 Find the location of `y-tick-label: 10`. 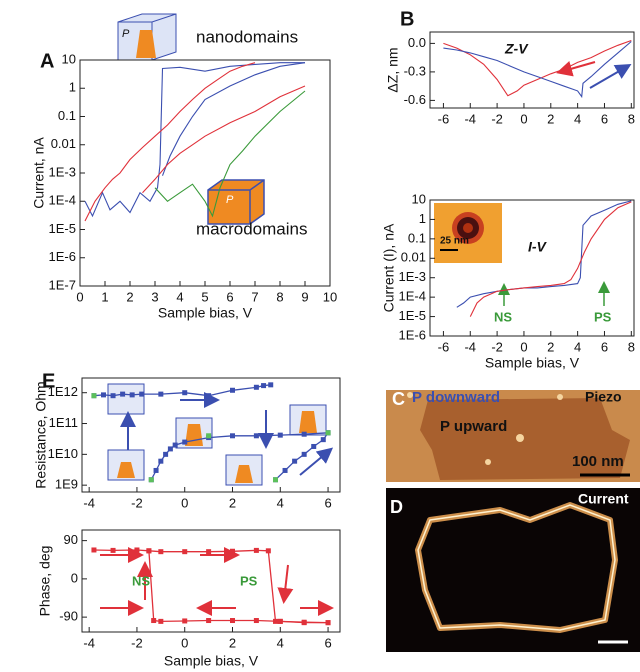

y-tick-label: 10 is located at coordinates (69, 58).